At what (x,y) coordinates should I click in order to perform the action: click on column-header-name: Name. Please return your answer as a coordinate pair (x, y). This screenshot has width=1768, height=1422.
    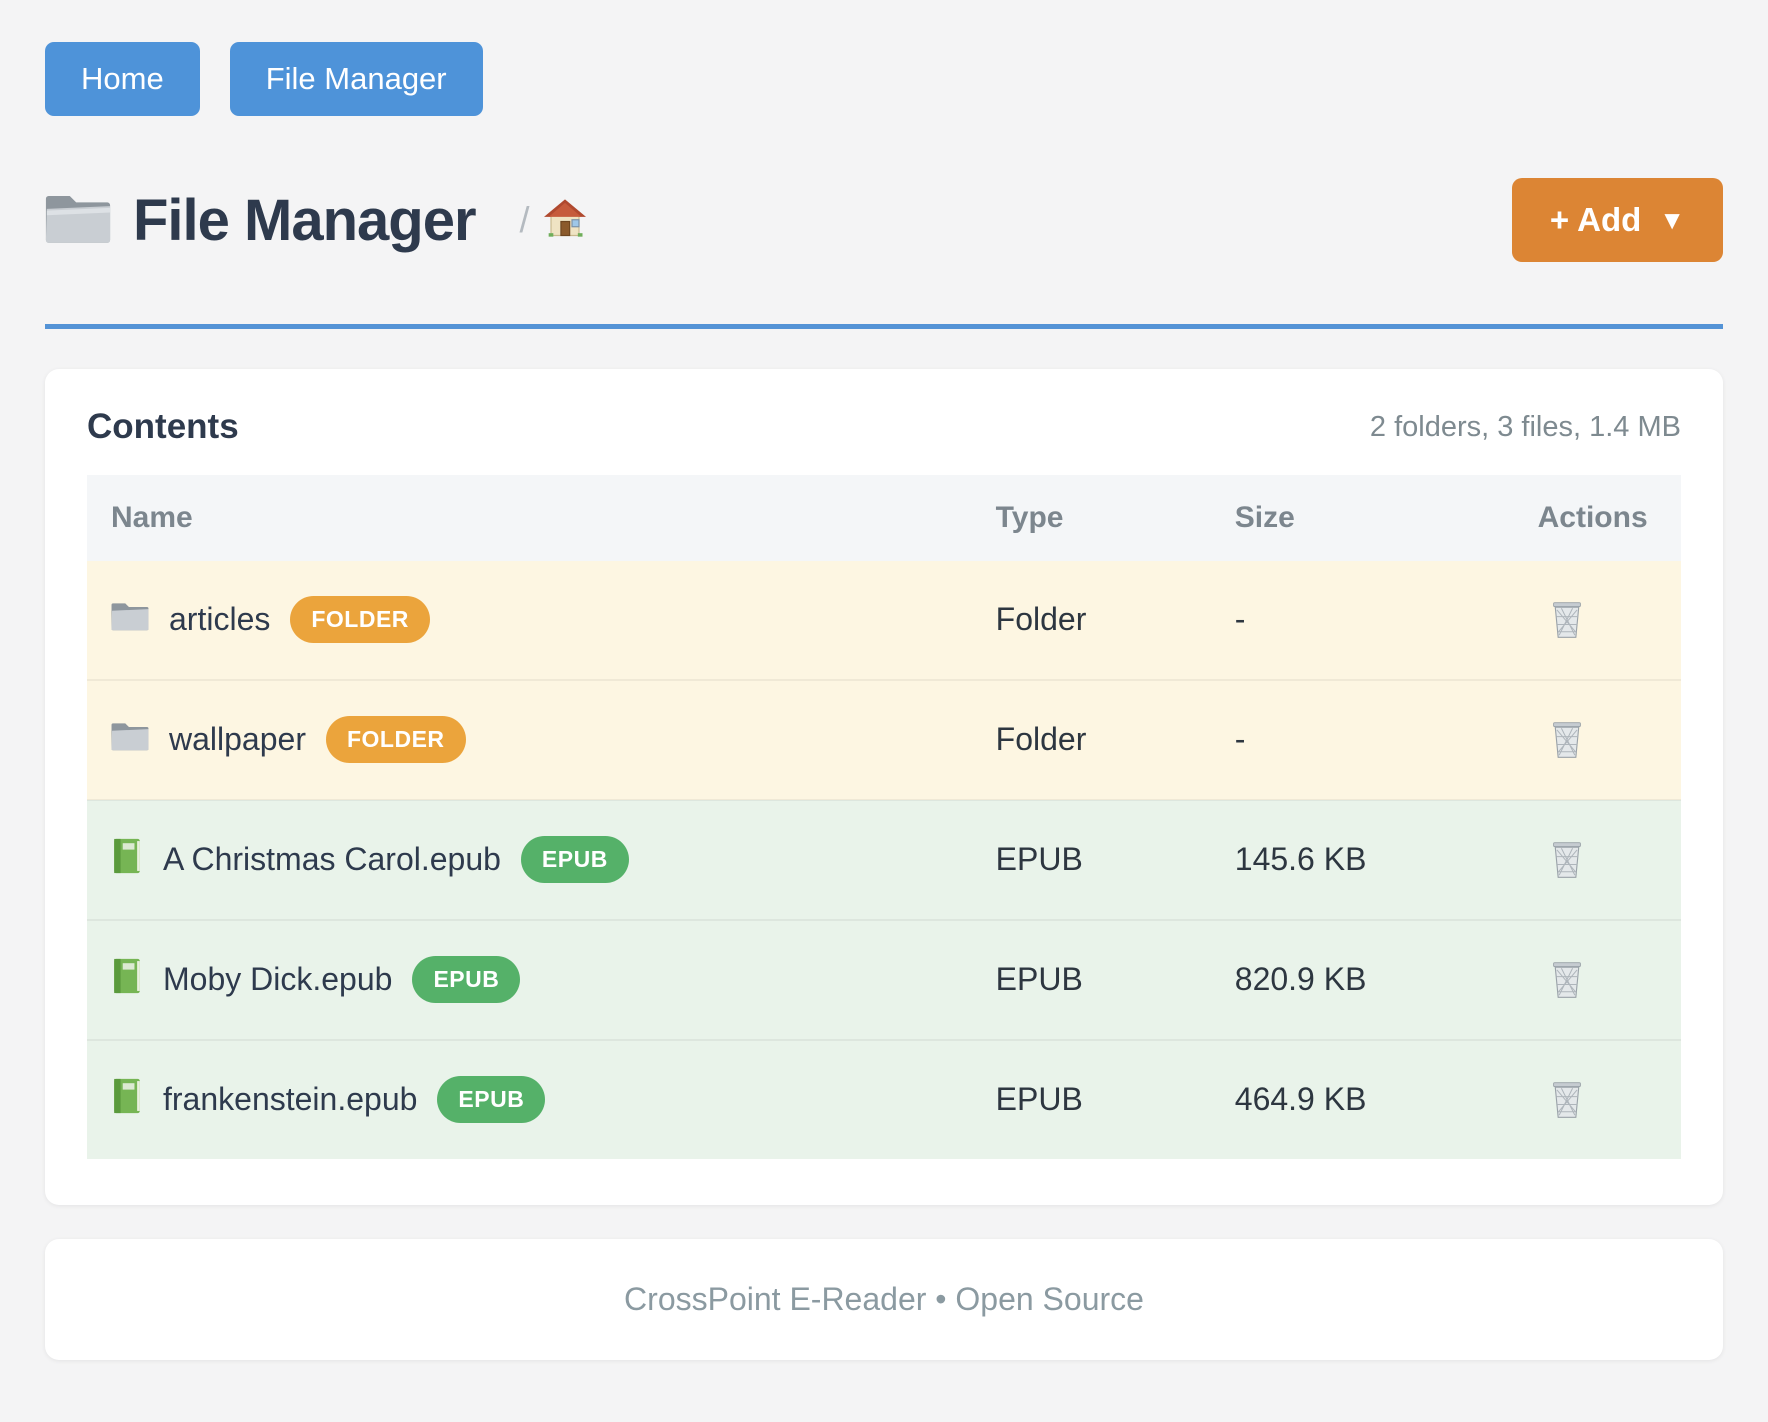
    Looking at the image, I should click on (529, 518).